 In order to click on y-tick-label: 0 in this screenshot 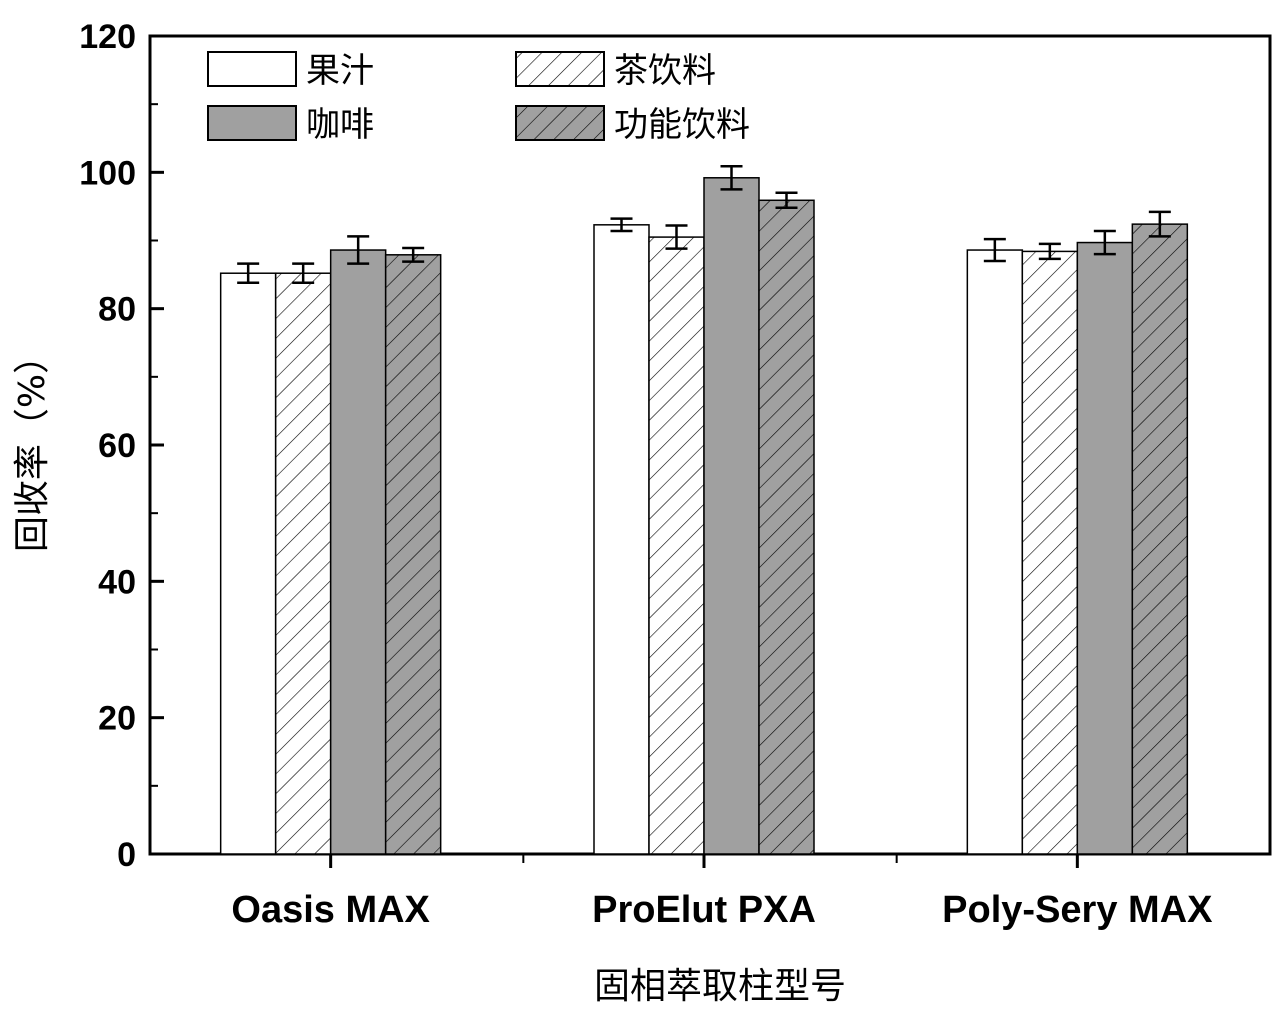, I will do `click(126, 855)`.